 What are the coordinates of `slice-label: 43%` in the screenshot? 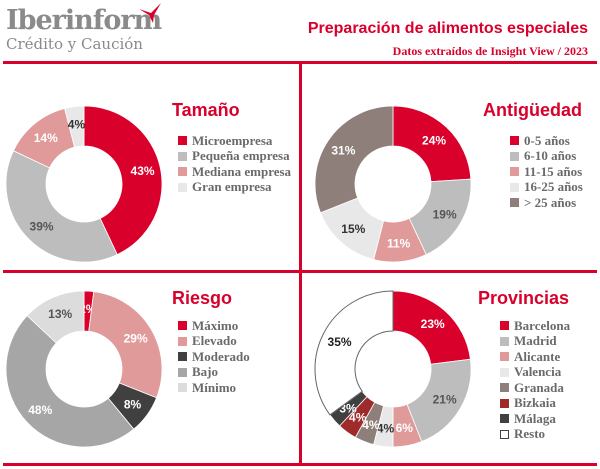 It's located at (143, 171).